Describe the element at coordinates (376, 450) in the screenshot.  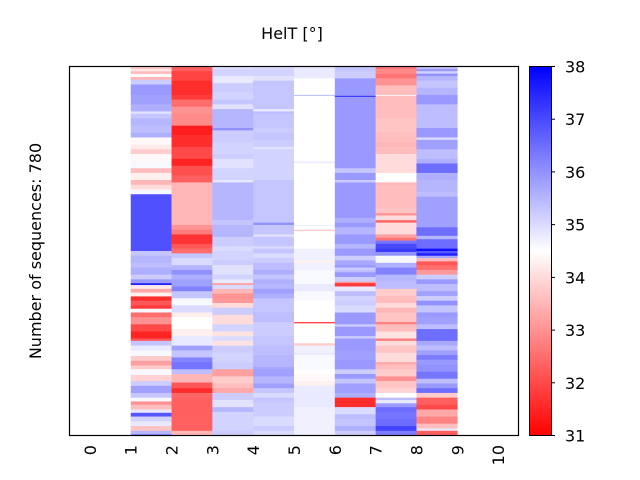
I see `x-tick-label: 7` at that location.